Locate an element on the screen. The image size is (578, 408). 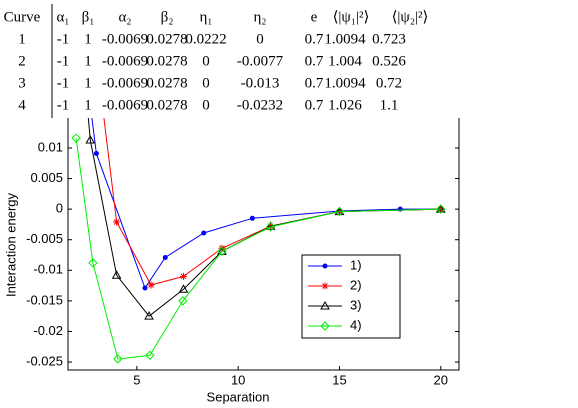
table-cell: 0.526 is located at coordinates (389, 61).